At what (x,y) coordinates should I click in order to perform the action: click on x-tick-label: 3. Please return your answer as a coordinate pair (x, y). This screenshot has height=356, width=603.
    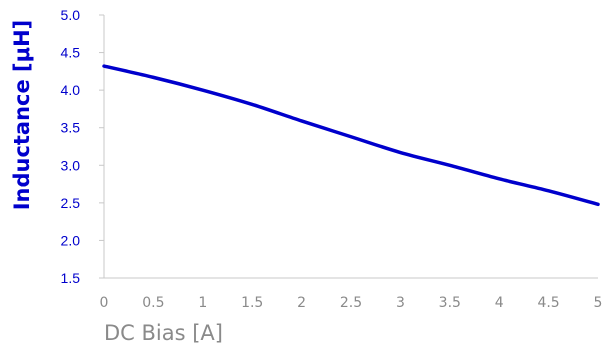
    Looking at the image, I should click on (400, 303).